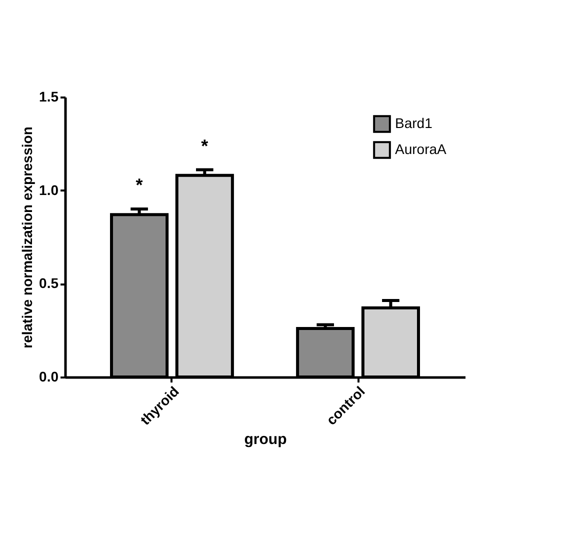 The height and width of the screenshot is (542, 582). What do you see at coordinates (49, 96) in the screenshot?
I see `y-tick-label: 1.5` at bounding box center [49, 96].